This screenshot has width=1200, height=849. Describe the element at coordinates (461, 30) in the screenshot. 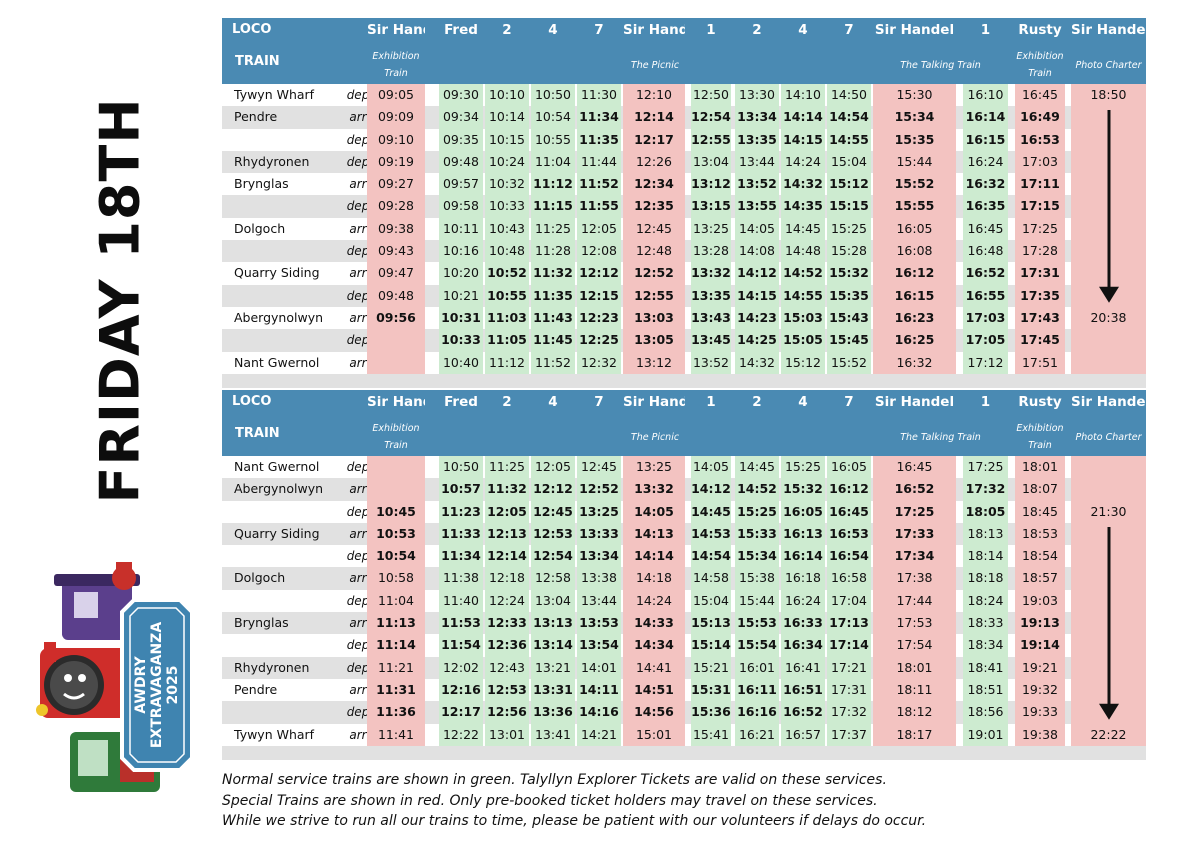

I see `loco-name: Fred` at that location.